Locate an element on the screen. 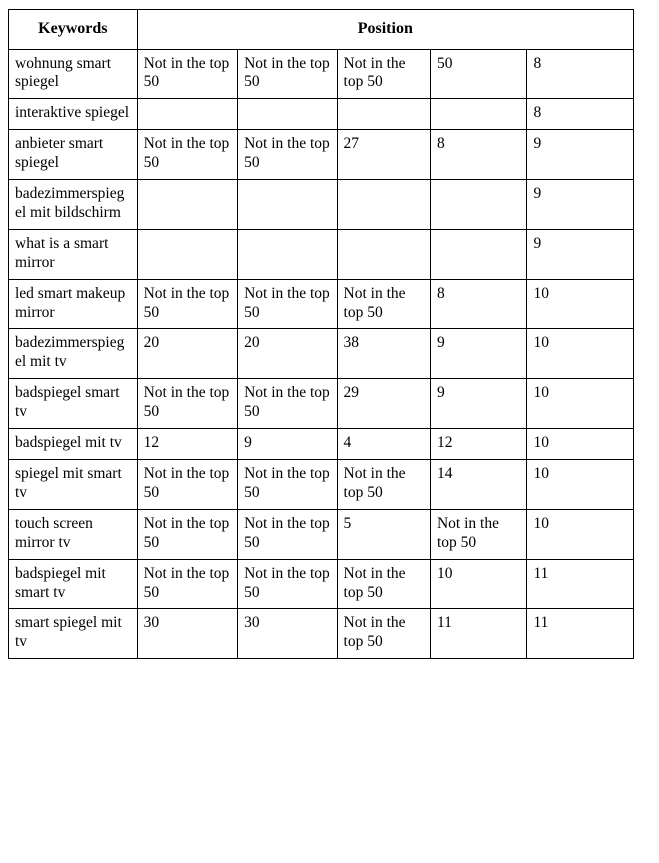  table-row: interaktive spiegel 8 is located at coordinates (321, 114).